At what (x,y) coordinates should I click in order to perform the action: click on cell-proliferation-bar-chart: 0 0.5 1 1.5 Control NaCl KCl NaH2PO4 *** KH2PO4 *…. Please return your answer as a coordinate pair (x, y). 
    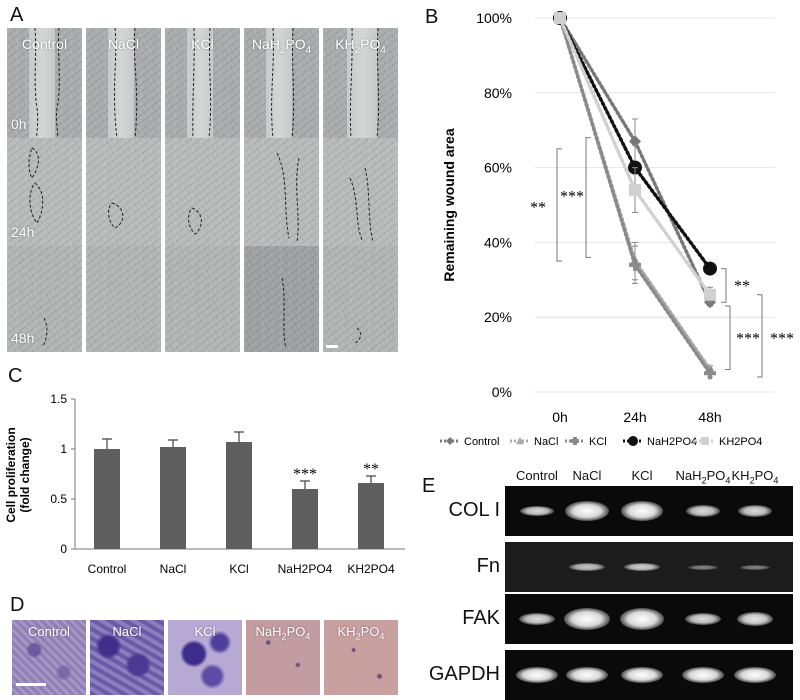
    Looking at the image, I should click on (204, 484).